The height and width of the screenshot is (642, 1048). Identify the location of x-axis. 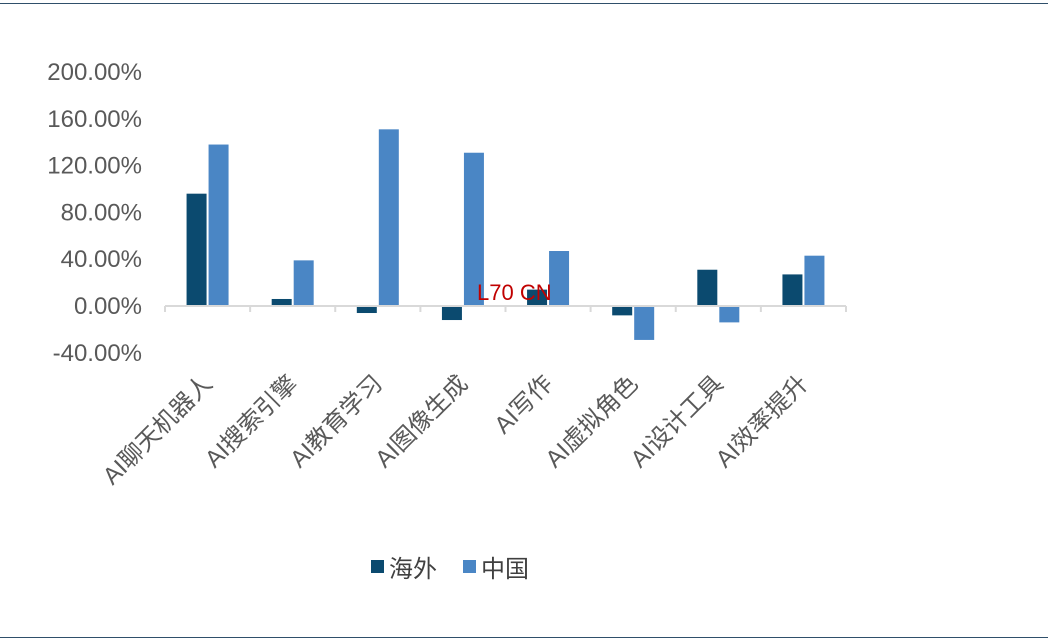
(505, 308).